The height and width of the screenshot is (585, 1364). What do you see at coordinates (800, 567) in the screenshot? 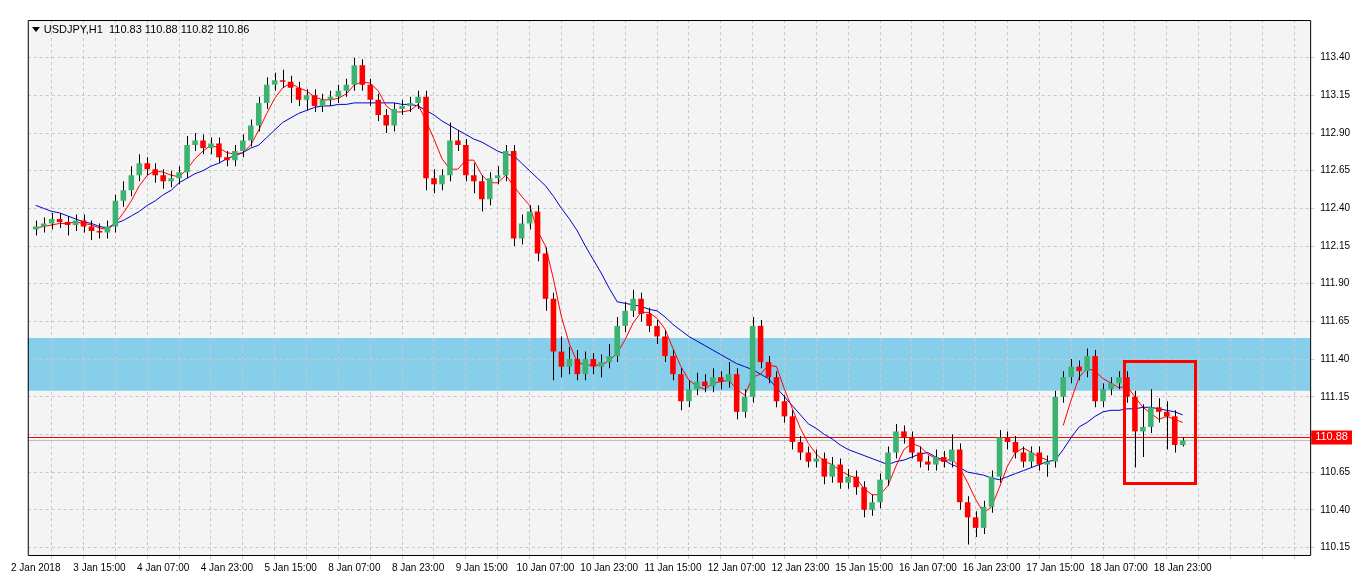
I see `x-tick-label: 12 Jan 23:00` at bounding box center [800, 567].